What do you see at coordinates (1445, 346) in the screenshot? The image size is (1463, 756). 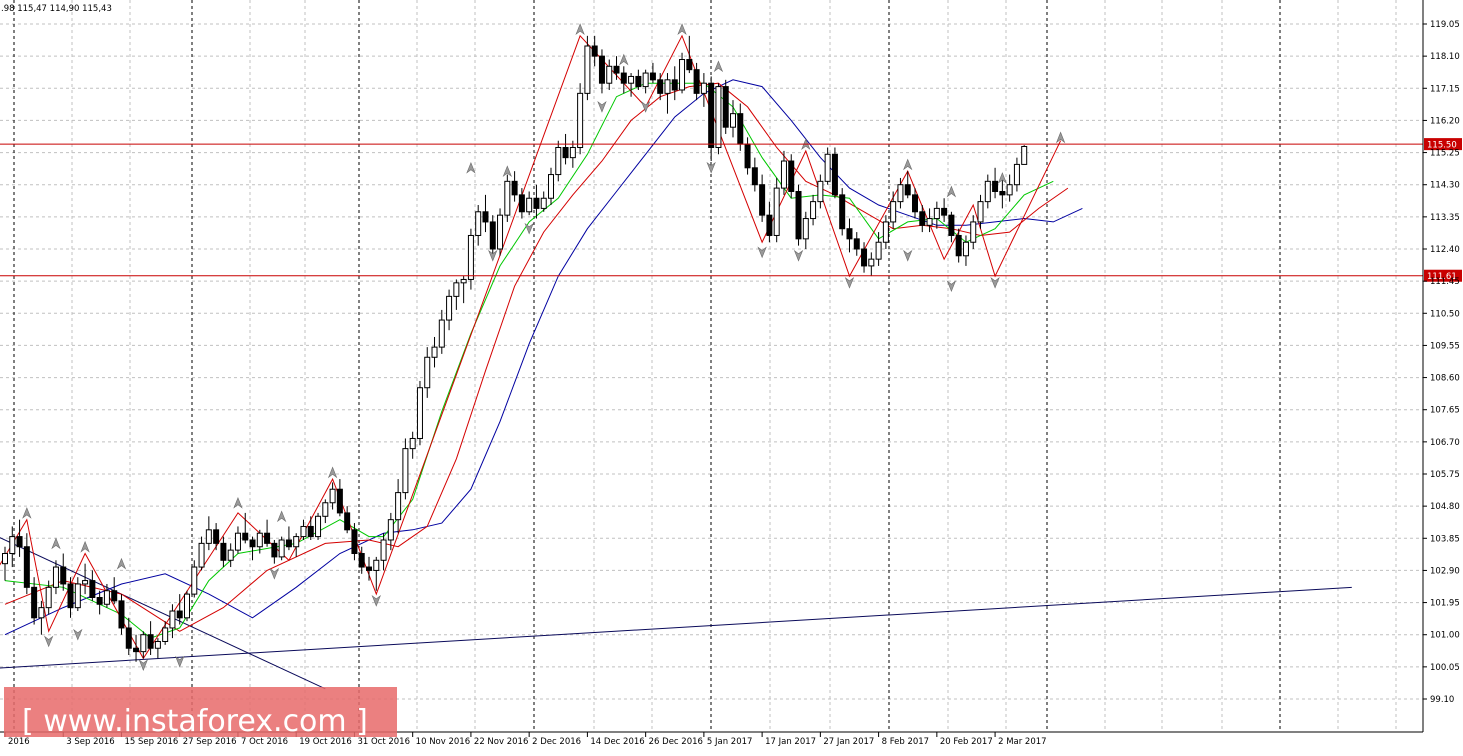 I see `price-tick-label: 109.55` at bounding box center [1445, 346].